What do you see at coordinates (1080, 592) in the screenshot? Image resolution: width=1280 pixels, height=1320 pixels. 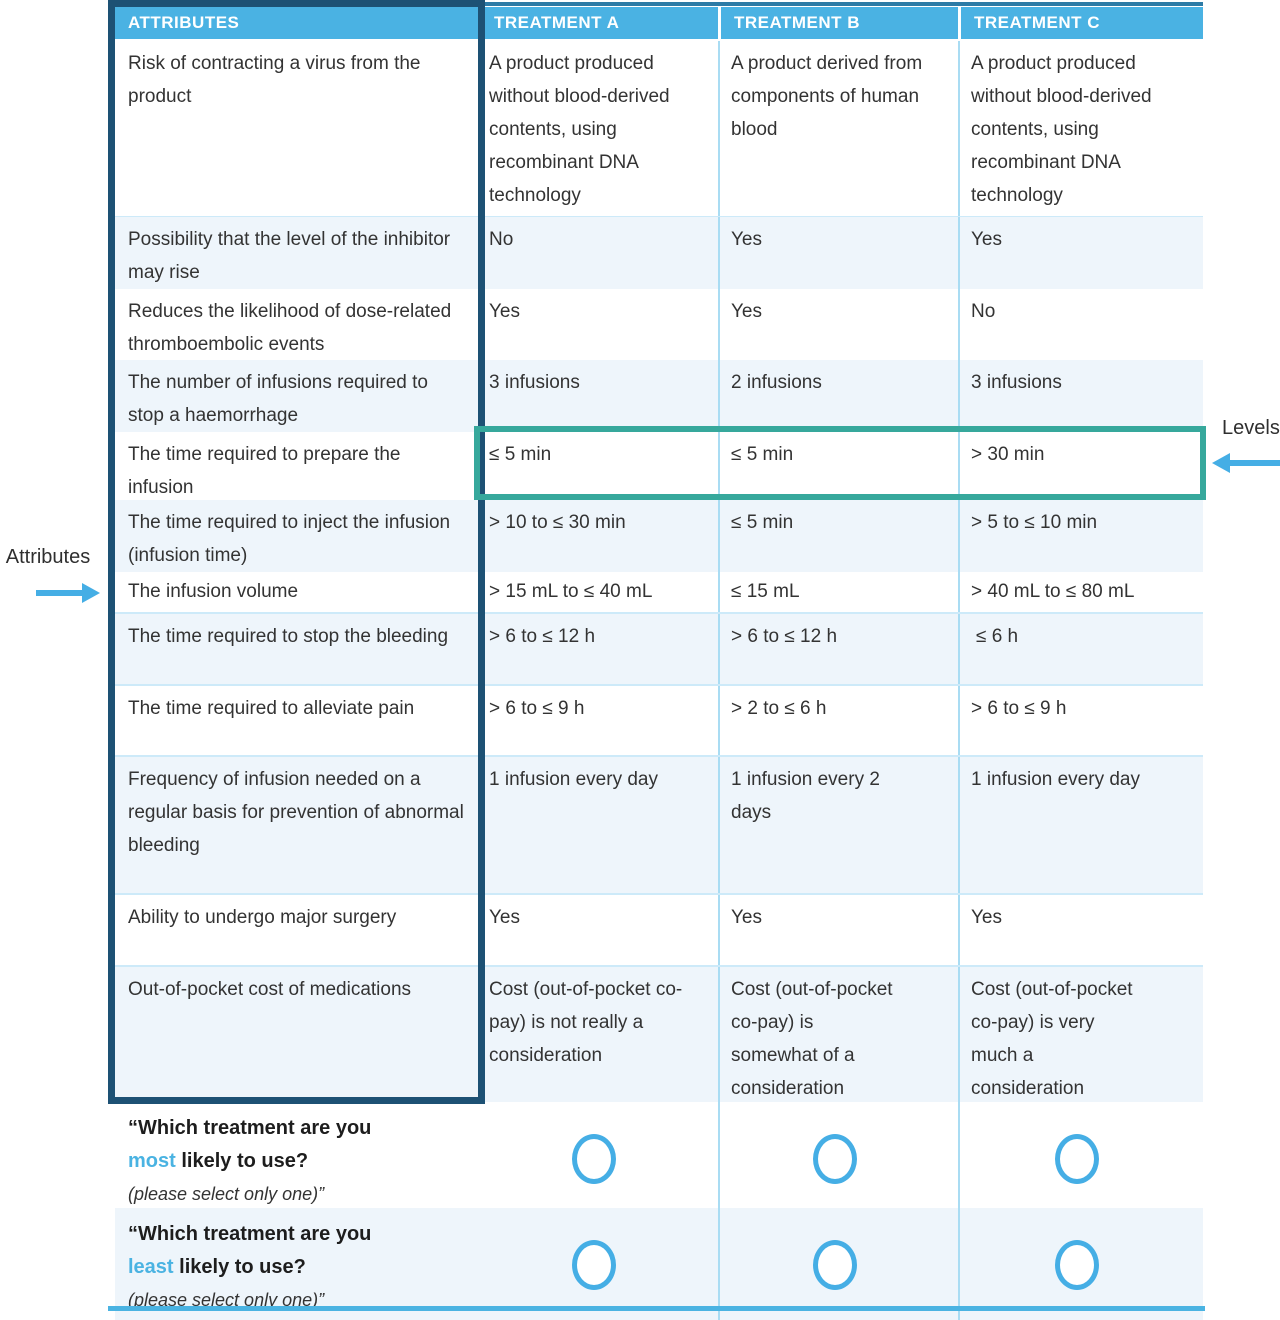 I see `treatment-c-cell: > 40 mL to ≤ 80 mL` at bounding box center [1080, 592].